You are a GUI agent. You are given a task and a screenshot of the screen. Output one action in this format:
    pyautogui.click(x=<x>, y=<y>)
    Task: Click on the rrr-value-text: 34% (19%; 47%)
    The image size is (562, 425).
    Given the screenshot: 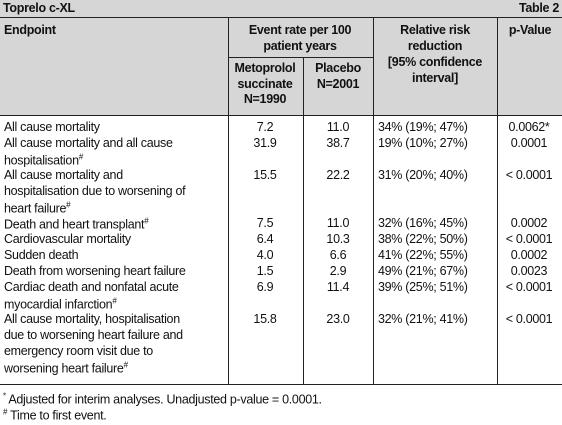 What is the action you would take?
    pyautogui.click(x=423, y=127)
    